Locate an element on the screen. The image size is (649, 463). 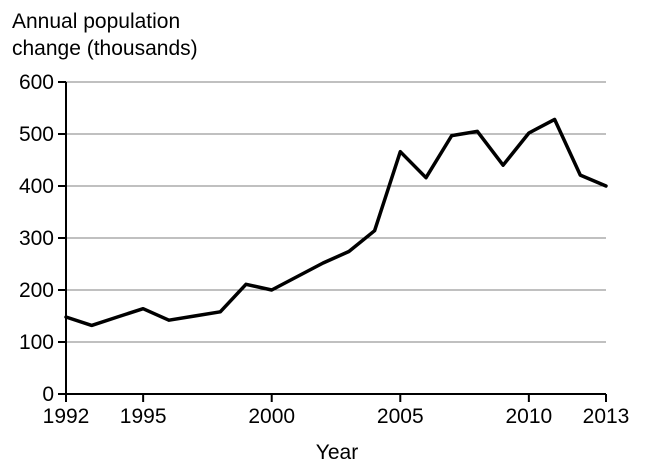
data-point-1998 is located at coordinates (220, 312).